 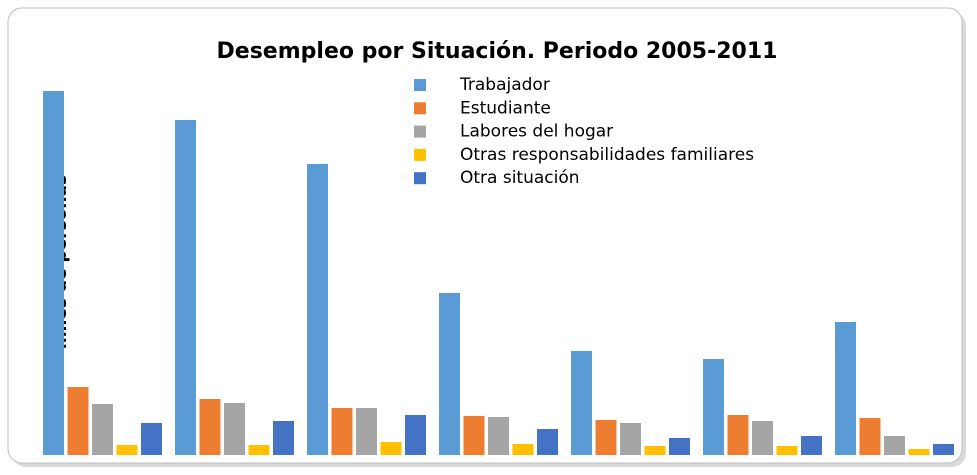 What do you see at coordinates (520, 178) in the screenshot?
I see `legend-label: Otra situación` at bounding box center [520, 178].